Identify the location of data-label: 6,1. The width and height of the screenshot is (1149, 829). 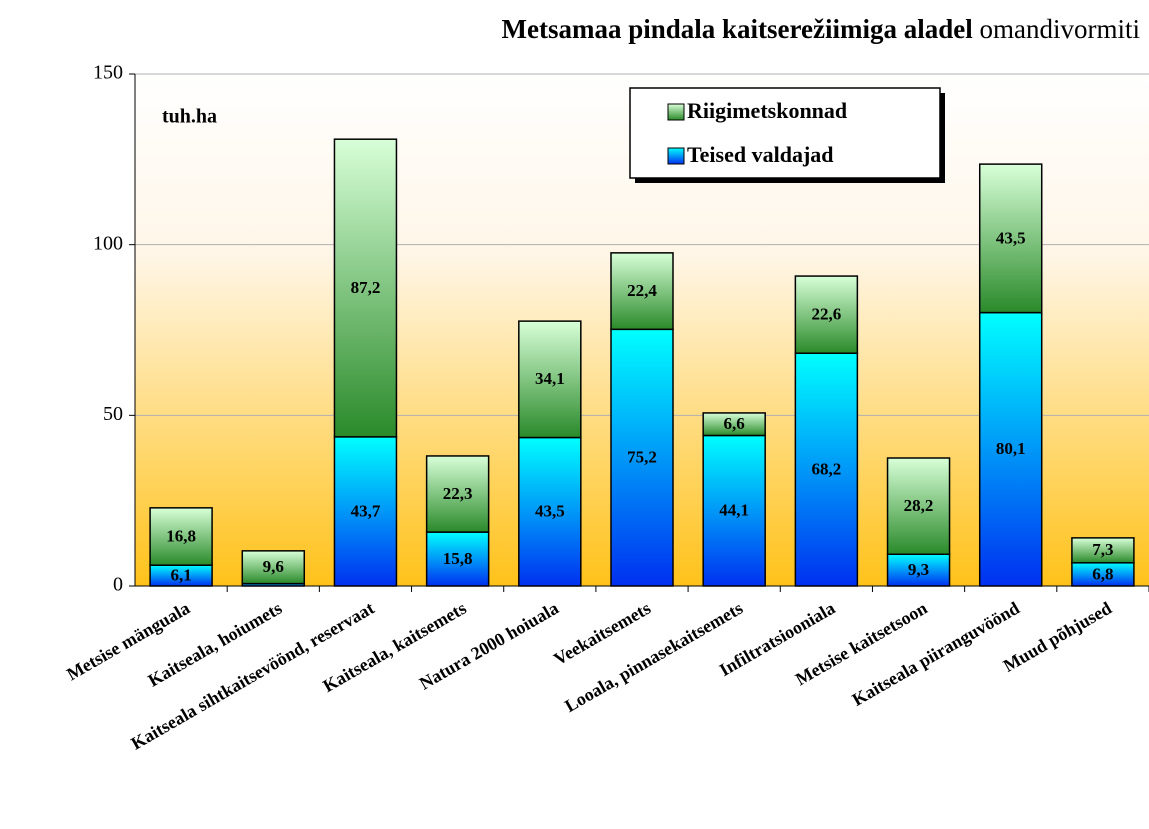
(180, 574).